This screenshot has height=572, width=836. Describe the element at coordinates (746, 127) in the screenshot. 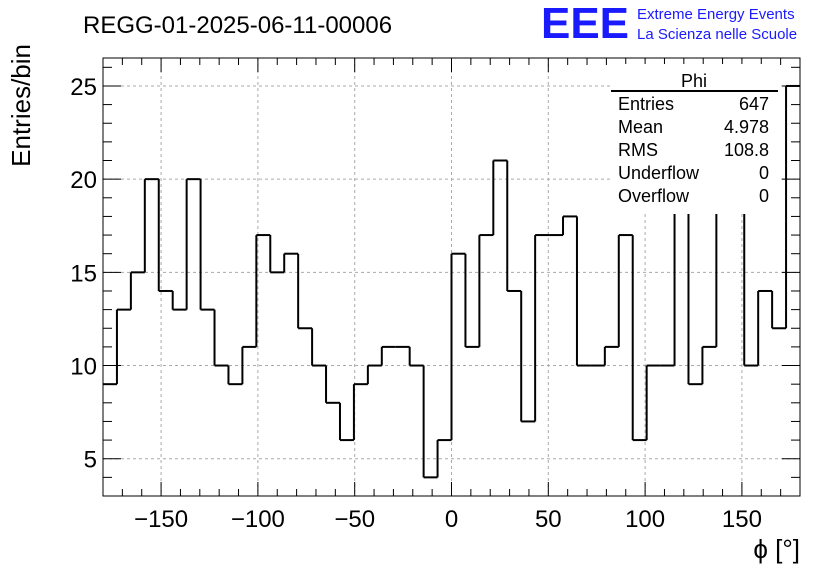

I see `stats-row-value: 4.978` at that location.